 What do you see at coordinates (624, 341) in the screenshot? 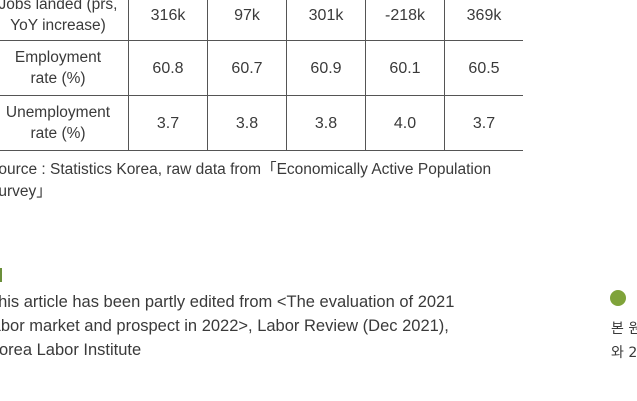
I see `side-column-text: 본 원 와 2` at bounding box center [624, 341].